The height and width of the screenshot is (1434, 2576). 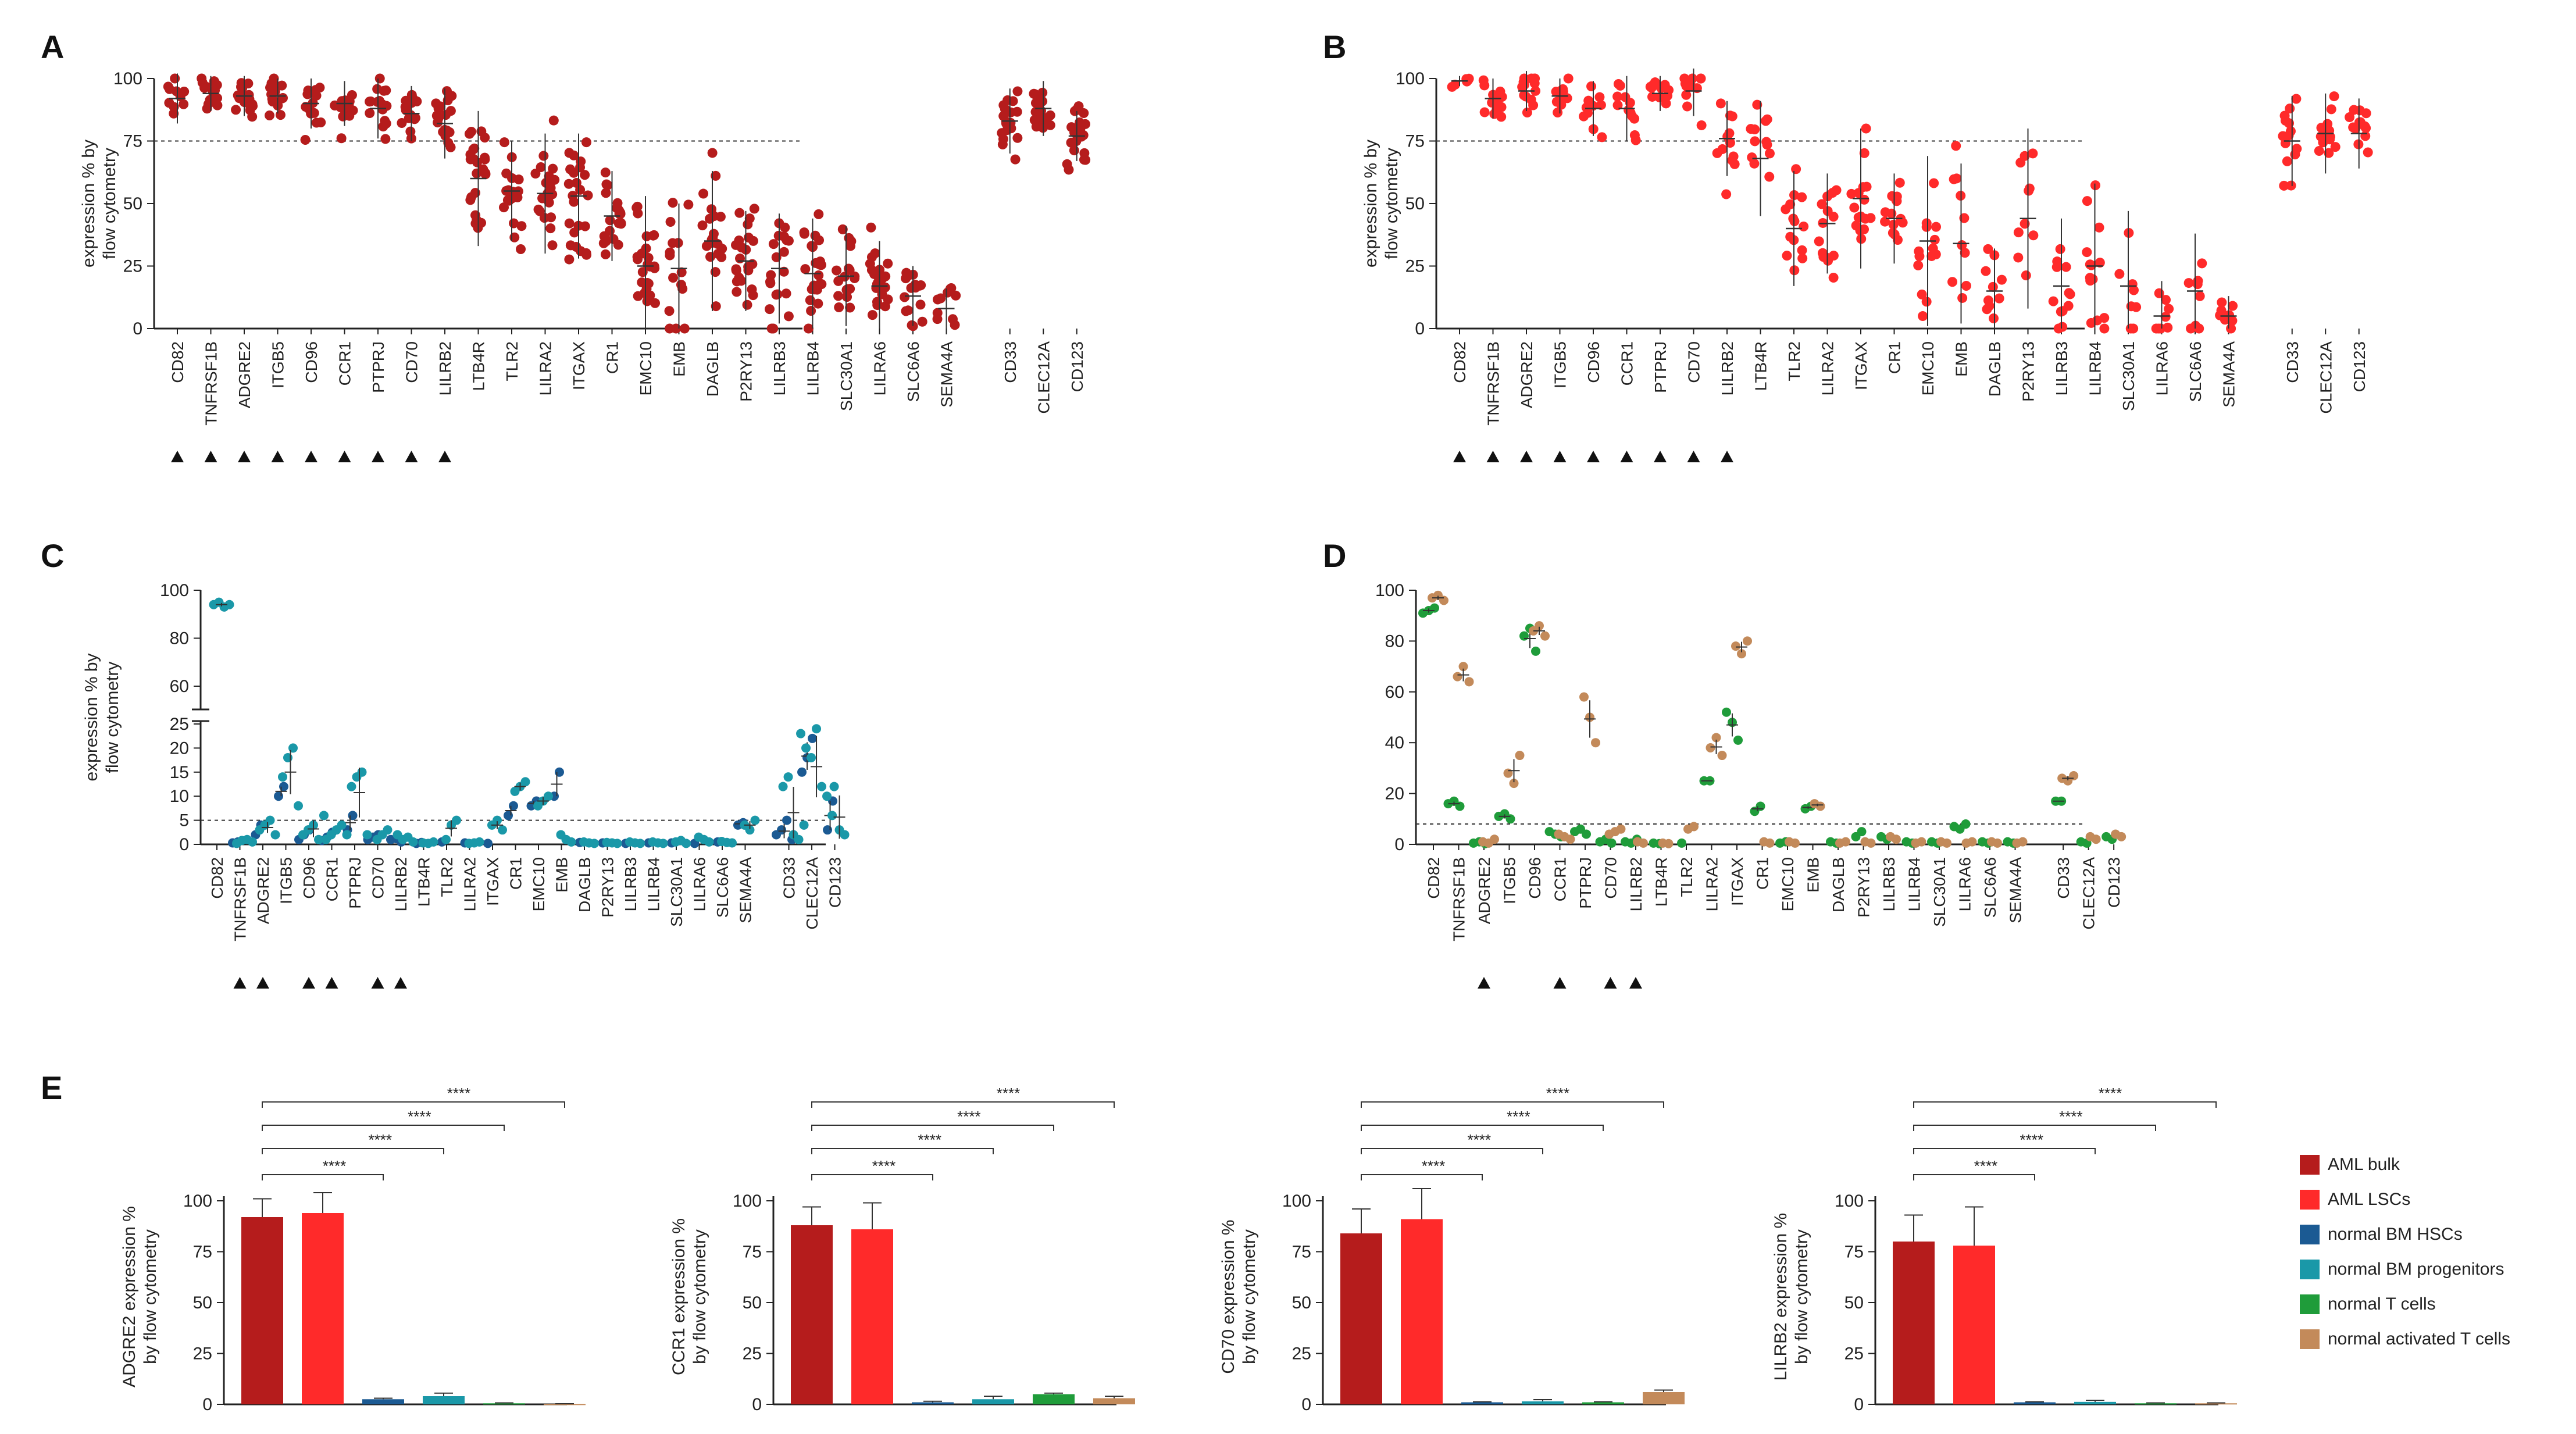 I want to click on y-tick-label: 10, so click(x=180, y=796).